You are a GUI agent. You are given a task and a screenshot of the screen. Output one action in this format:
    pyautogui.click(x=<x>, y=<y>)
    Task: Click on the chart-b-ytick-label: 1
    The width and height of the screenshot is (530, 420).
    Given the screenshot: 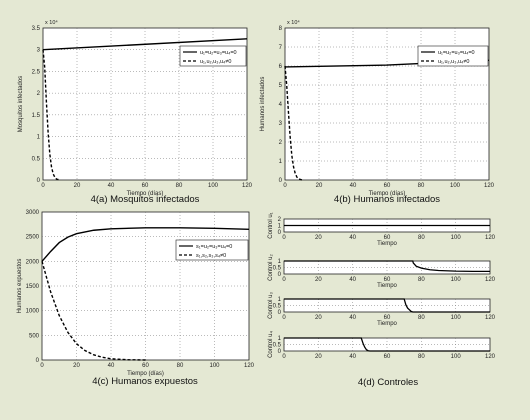 What is the action you would take?
    pyautogui.click(x=281, y=162)
    